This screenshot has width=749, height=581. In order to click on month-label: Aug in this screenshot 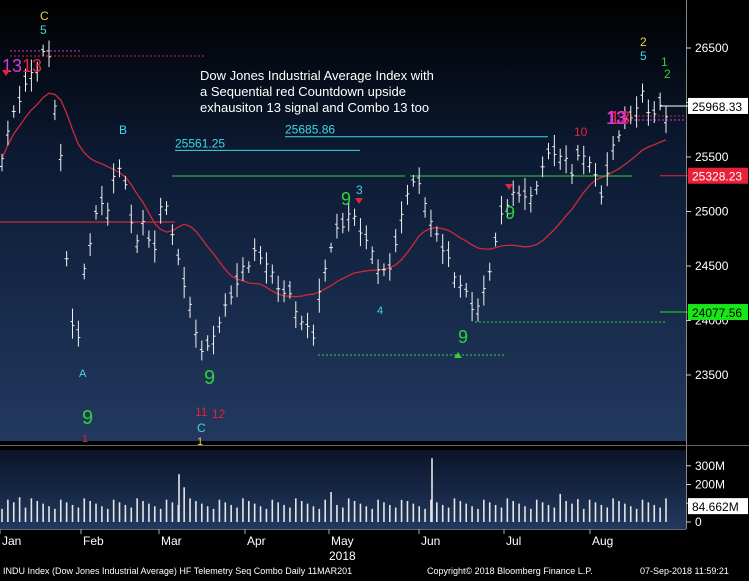, I will do `click(602, 541)`.